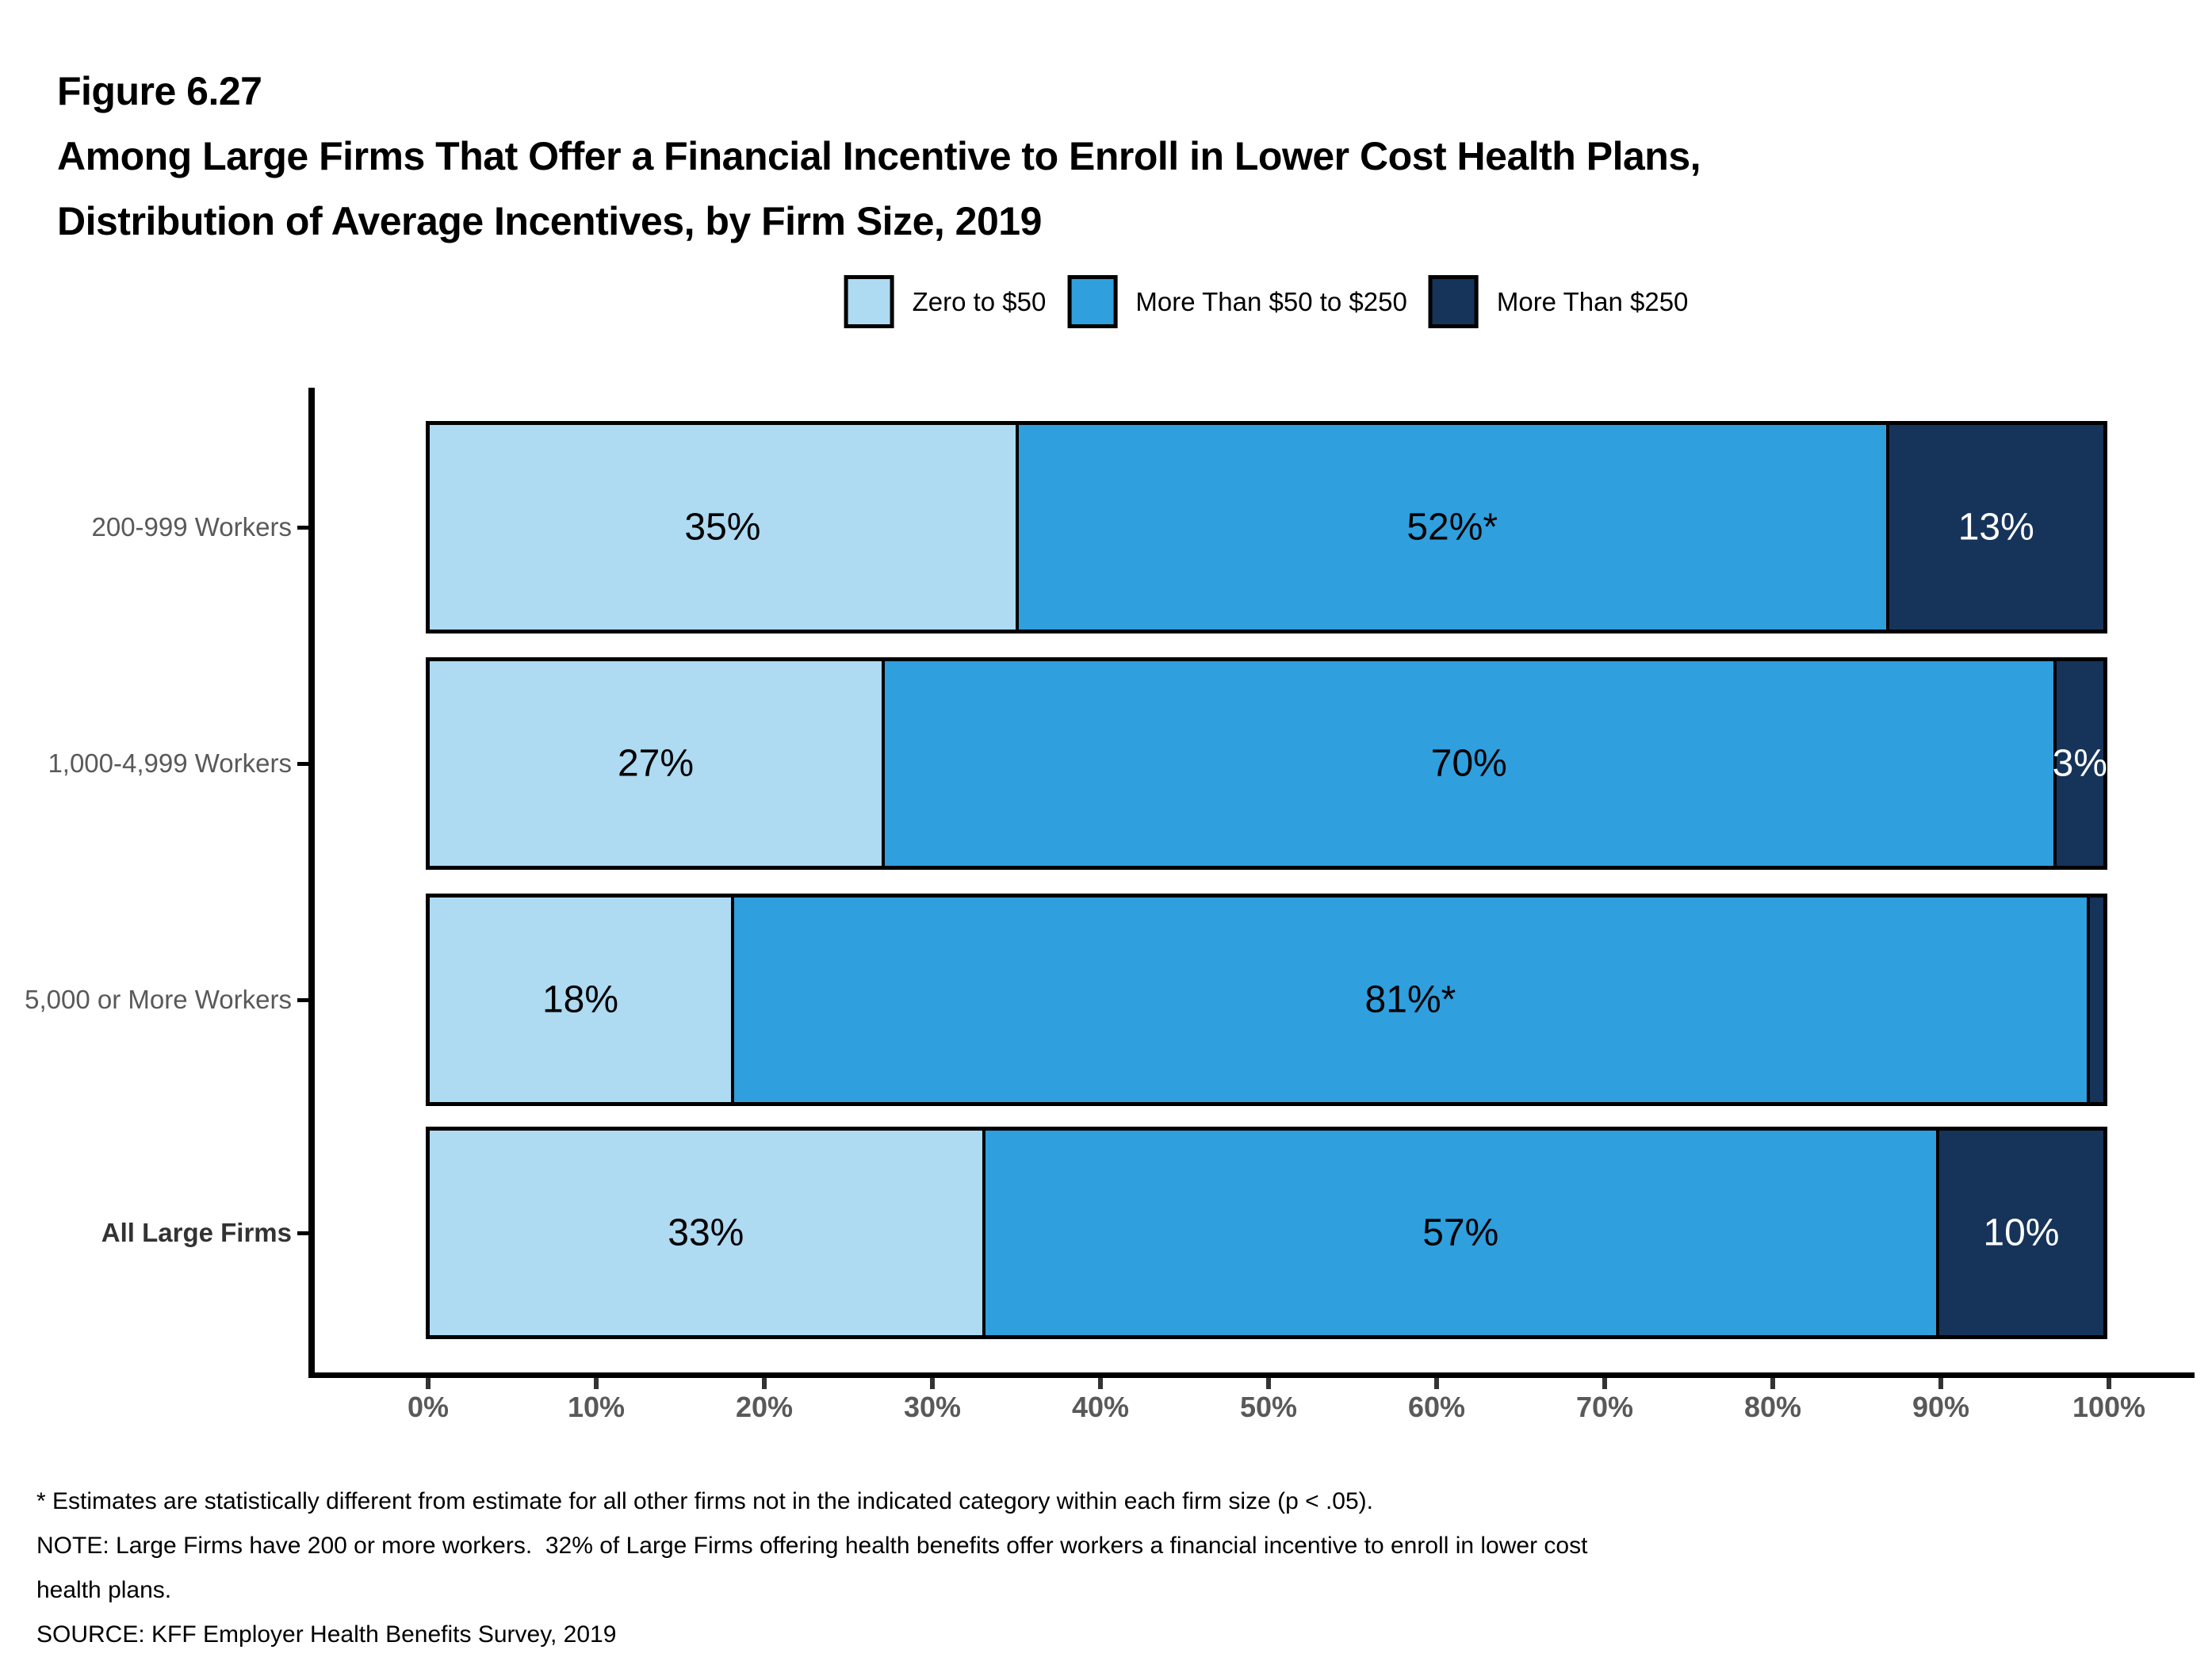  I want to click on bar-value-label: 13%, so click(1996, 527).